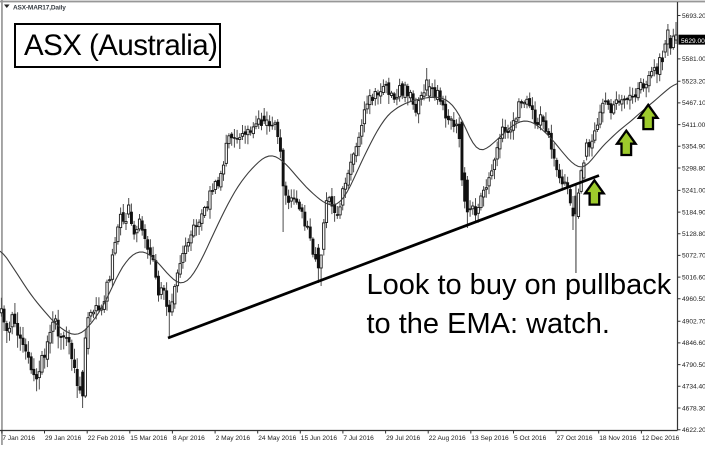 This screenshot has width=705, height=450. Describe the element at coordinates (18, 438) in the screenshot. I see `svg-text: 7 Jan 2016` at that location.